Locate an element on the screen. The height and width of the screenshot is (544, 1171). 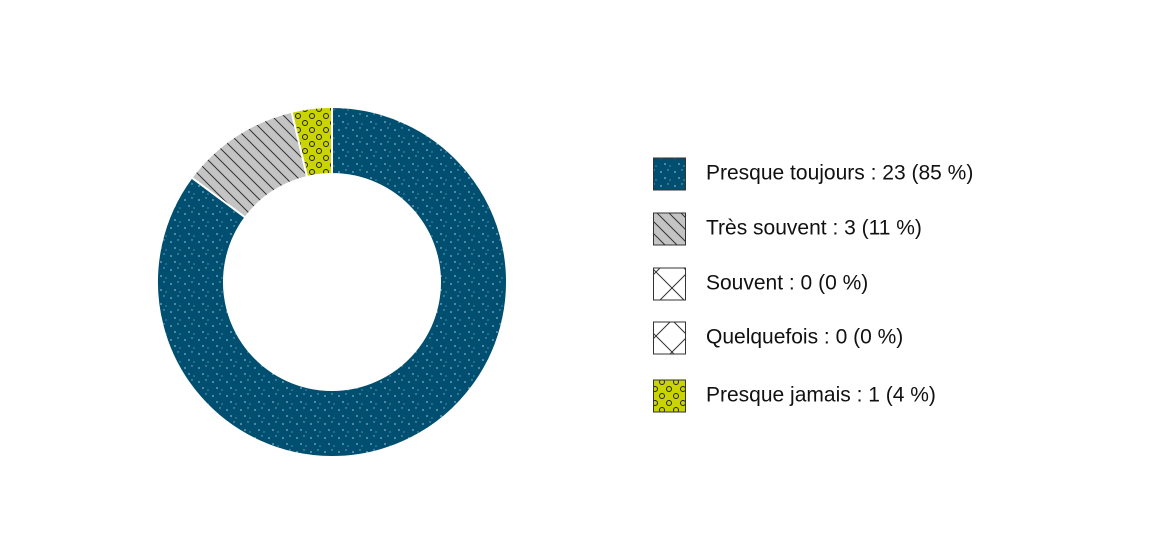
slice is located at coordinates (311, 142).